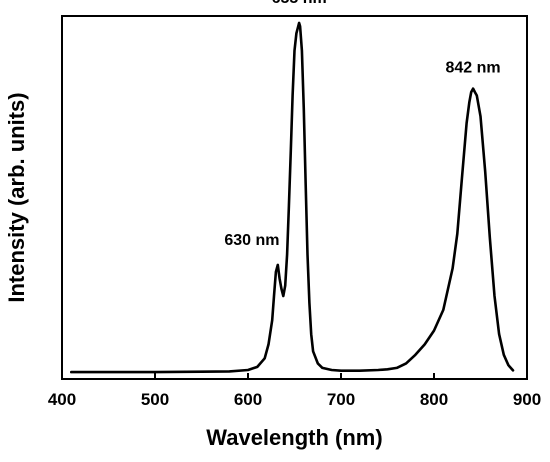 This screenshot has width=550, height=462. Describe the element at coordinates (294, 391) in the screenshot. I see `x-axis-ticks: 400 500 600 700 800 900` at that location.